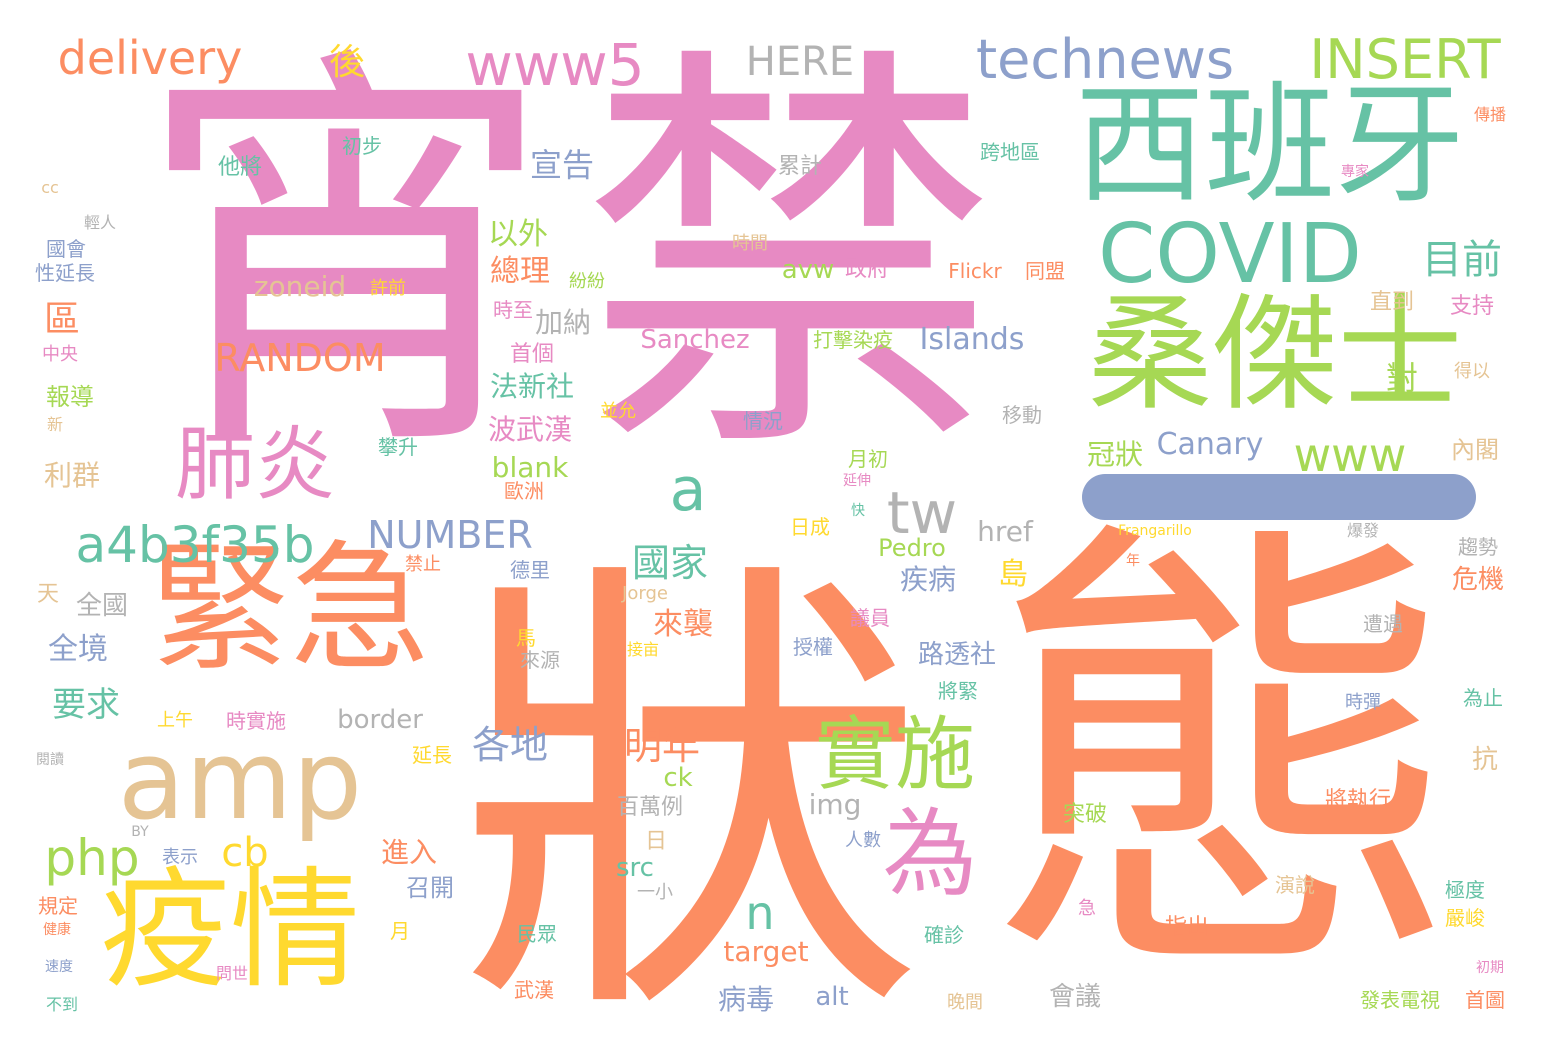 The image size is (1548, 1052). Describe the element at coordinates (857, 481) in the screenshot. I see `cloud-word: 延伸` at that location.